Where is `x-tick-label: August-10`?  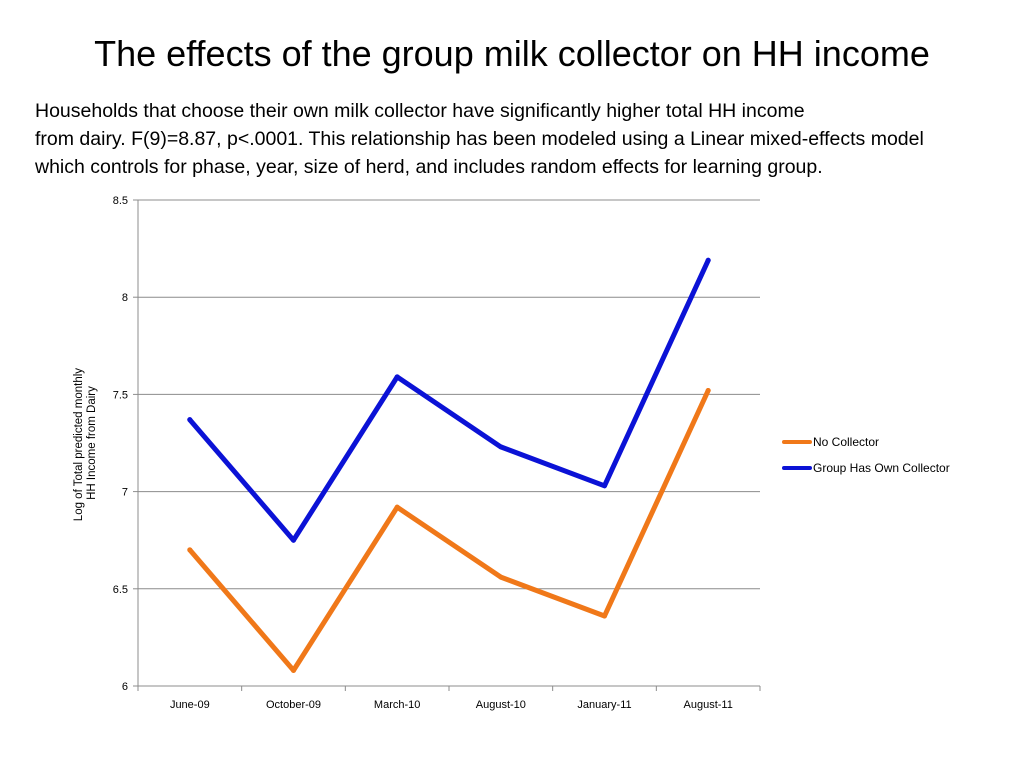
x-tick-label: August-10 is located at coordinates (501, 705).